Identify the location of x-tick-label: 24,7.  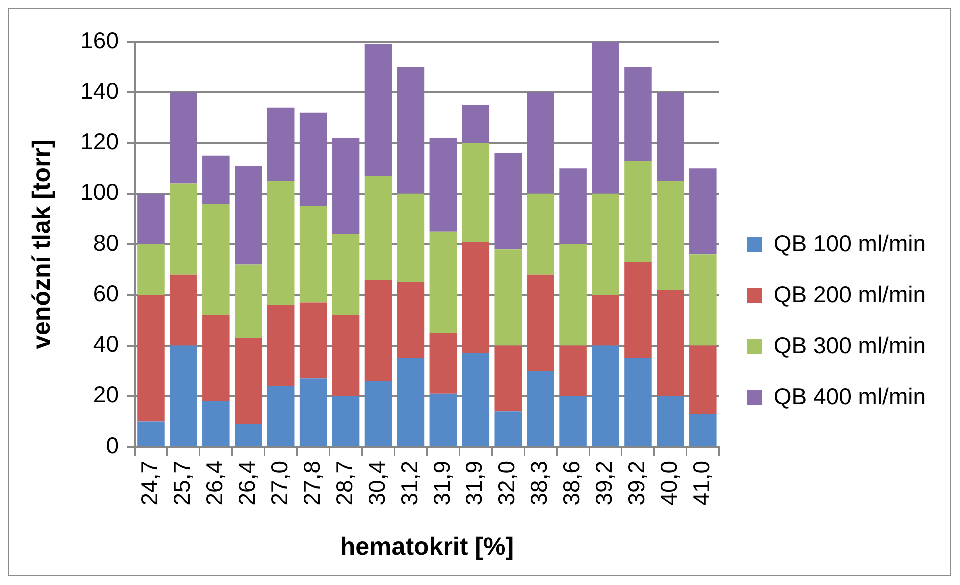
(149, 483).